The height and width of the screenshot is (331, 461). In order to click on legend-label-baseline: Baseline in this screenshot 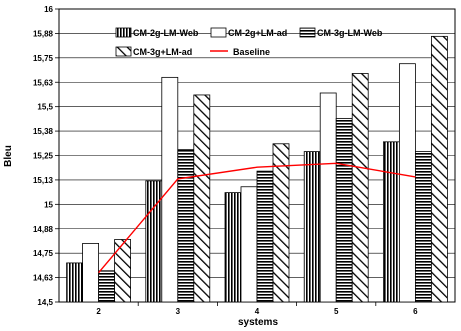, I will do `click(251, 52)`.